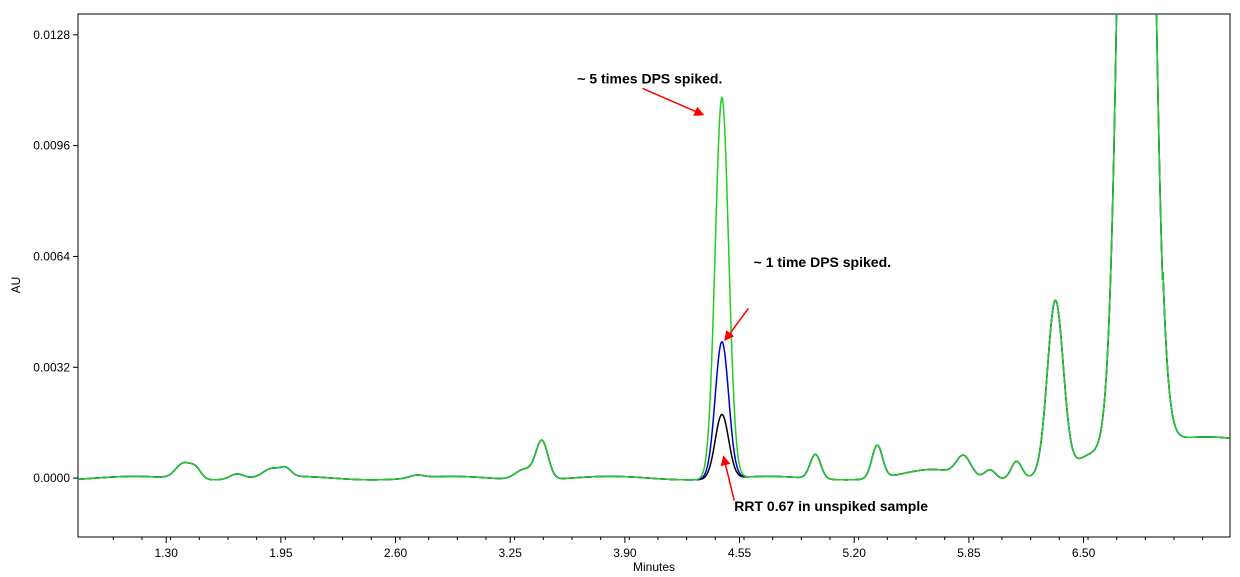 This screenshot has width=1240, height=577. What do you see at coordinates (654, 567) in the screenshot?
I see `x-axis-title: Minutes` at bounding box center [654, 567].